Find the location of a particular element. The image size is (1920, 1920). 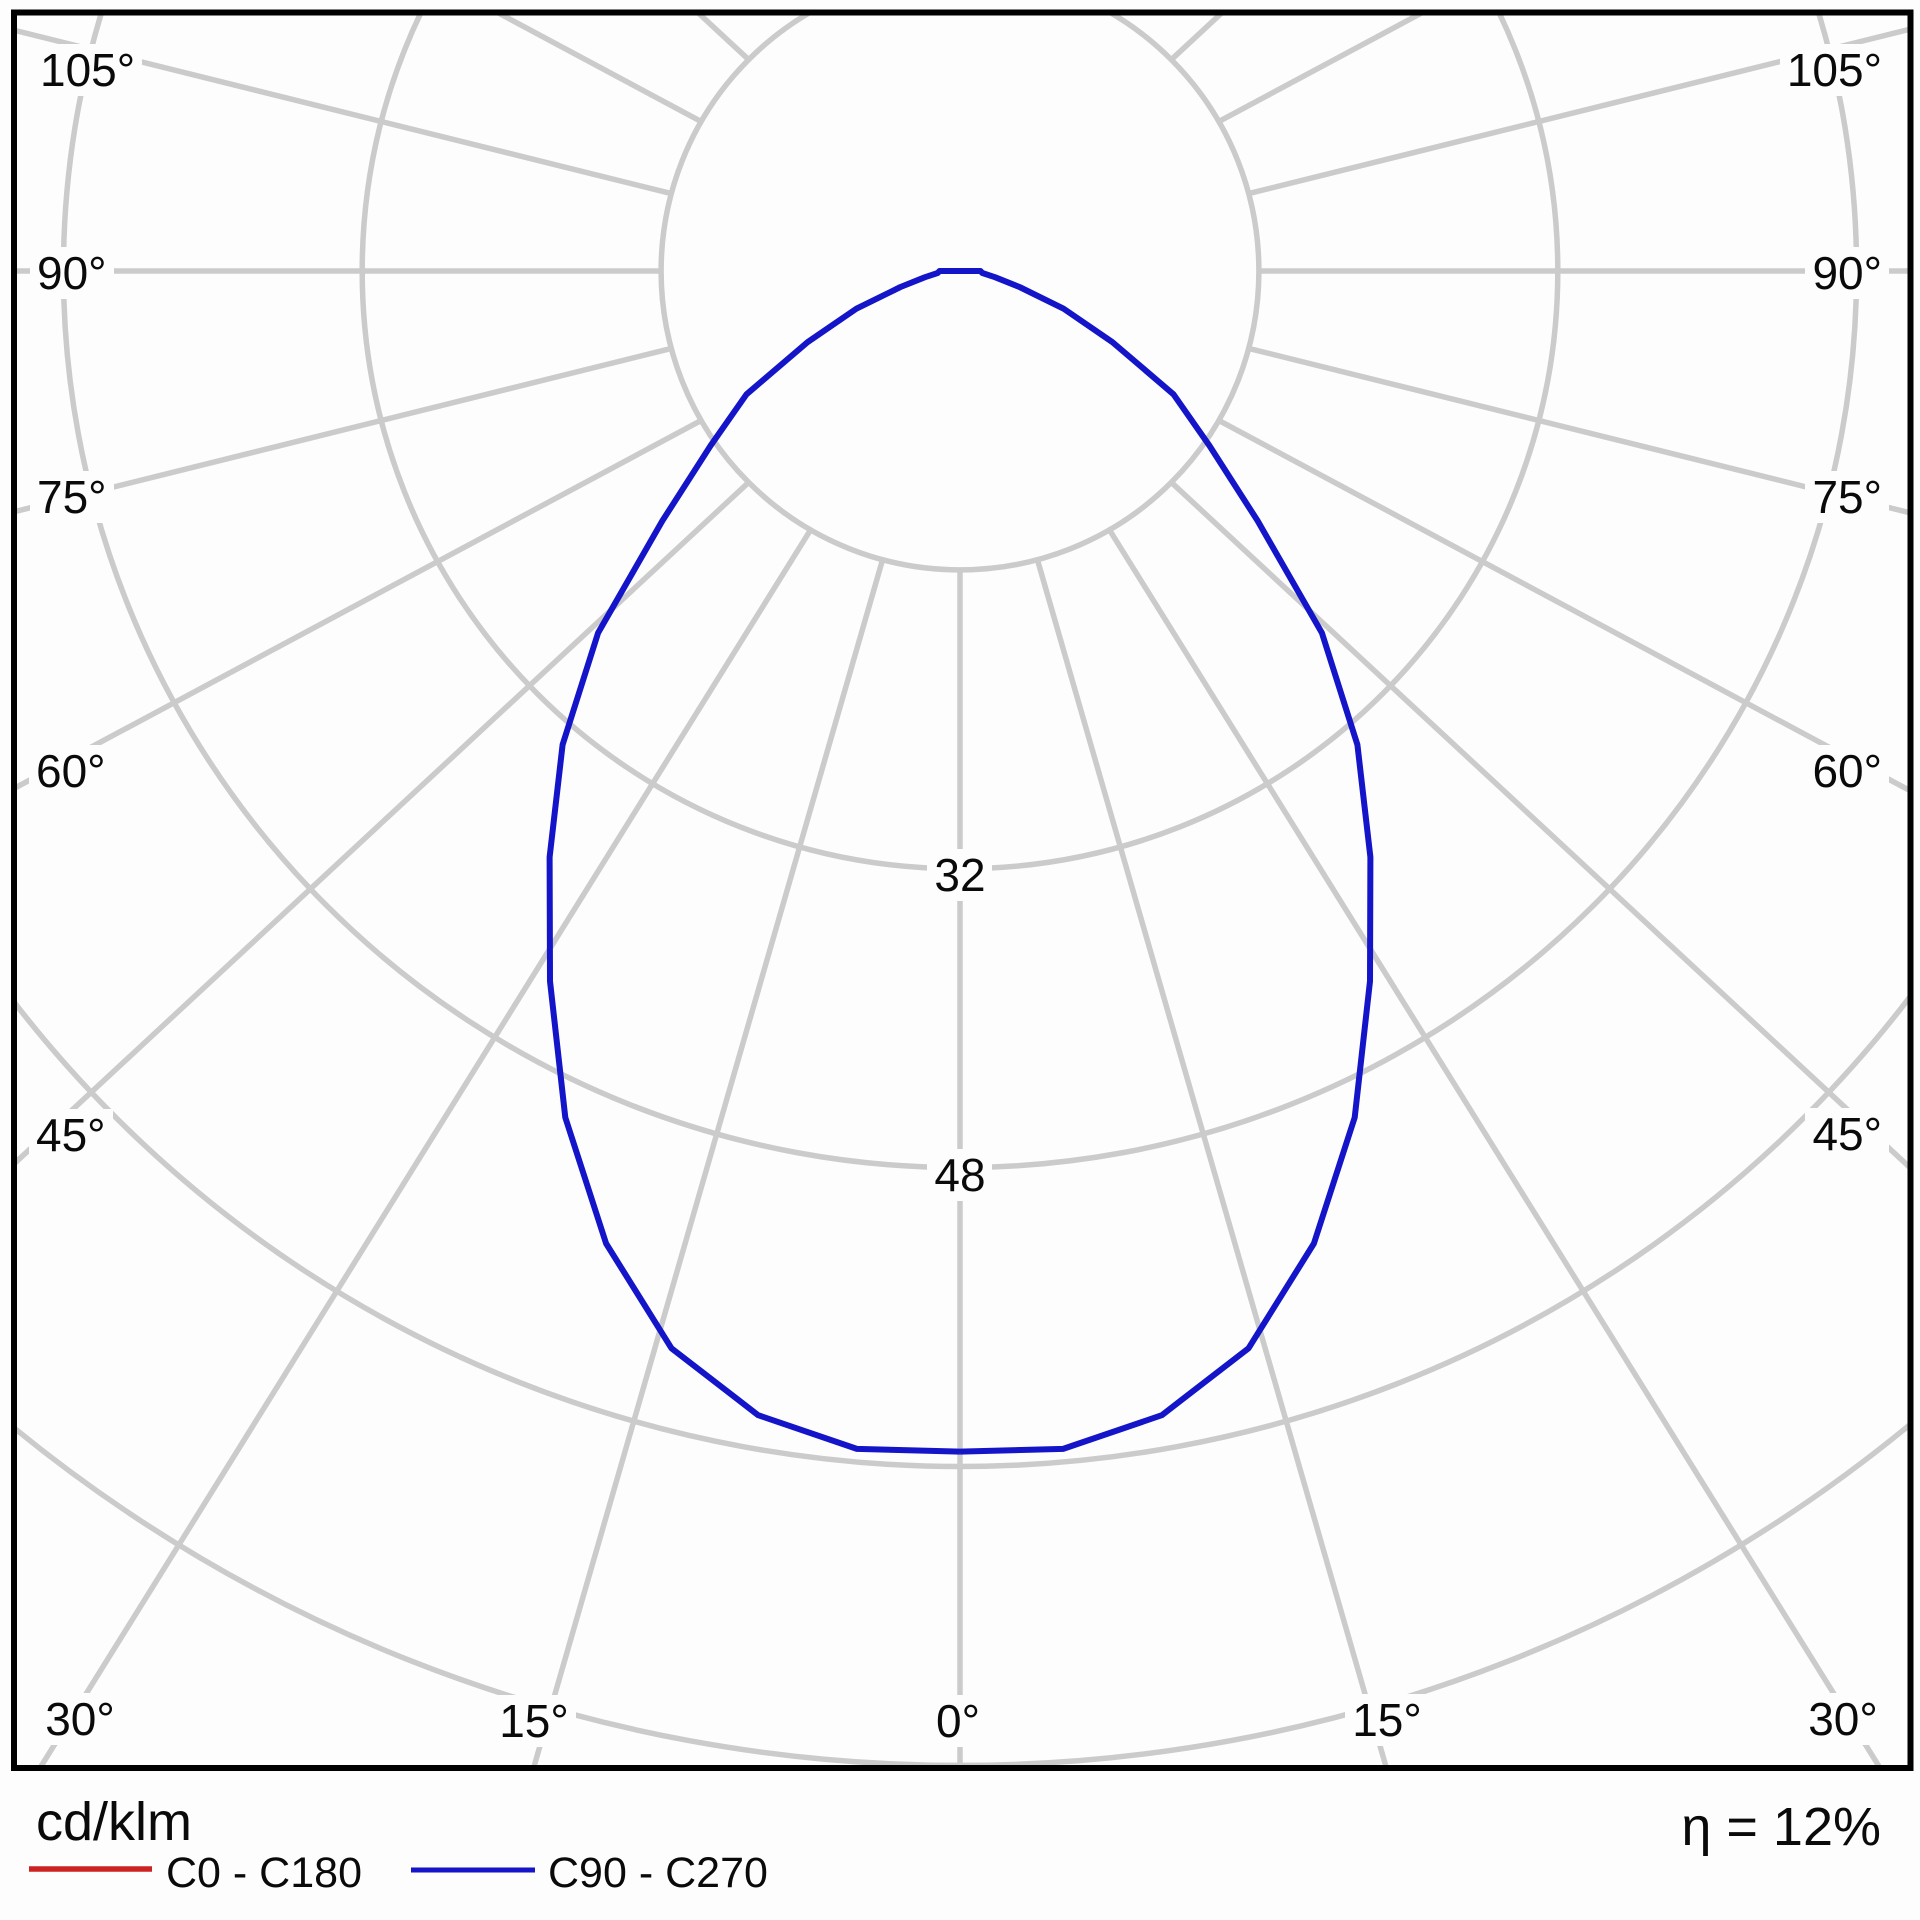

svg-text: 0° is located at coordinates (958, 1721).